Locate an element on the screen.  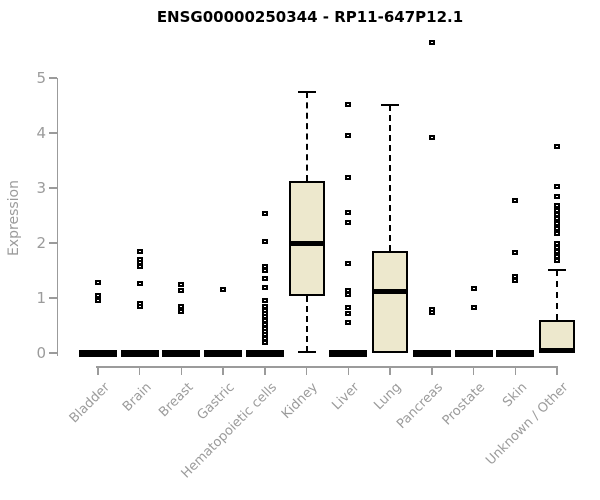
boxplot-median-unknown-other is located at coordinates (557, 351).